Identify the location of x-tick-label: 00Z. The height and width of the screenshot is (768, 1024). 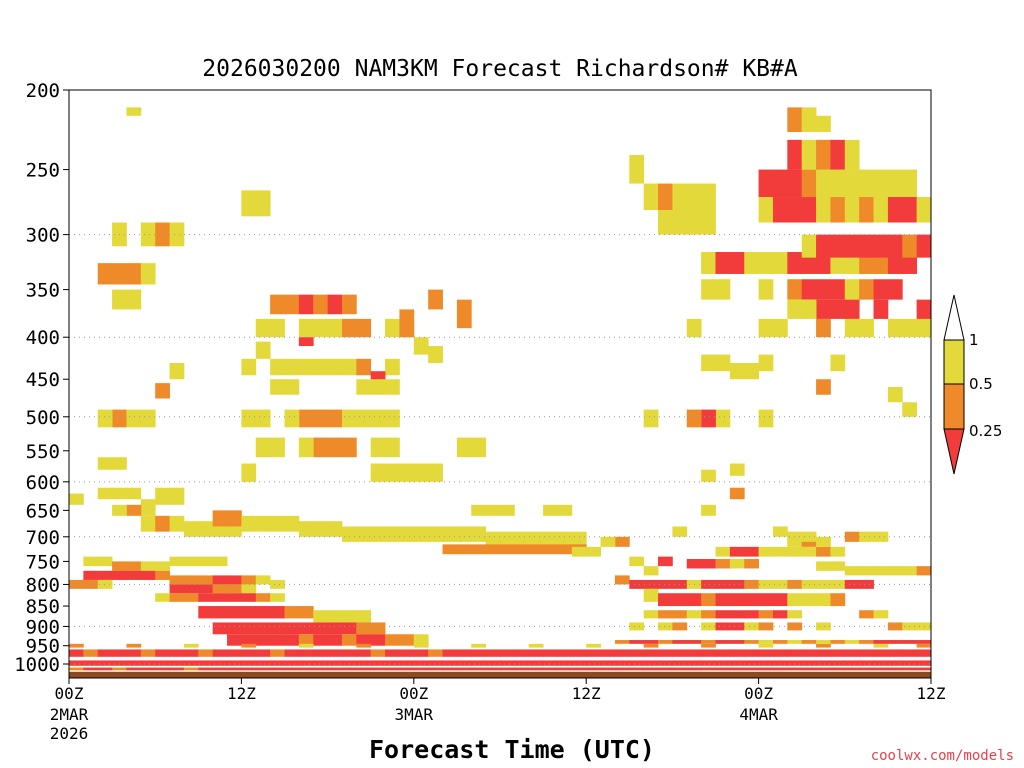
(413, 693).